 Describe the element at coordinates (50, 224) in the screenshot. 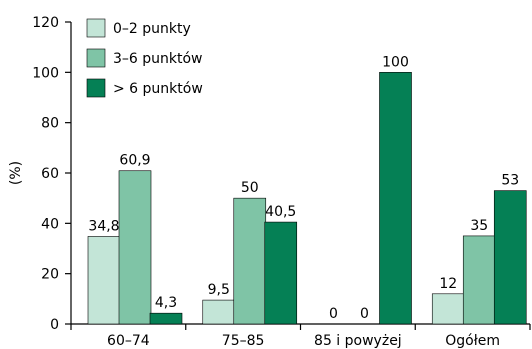

I see `y-tick-label: 40` at that location.